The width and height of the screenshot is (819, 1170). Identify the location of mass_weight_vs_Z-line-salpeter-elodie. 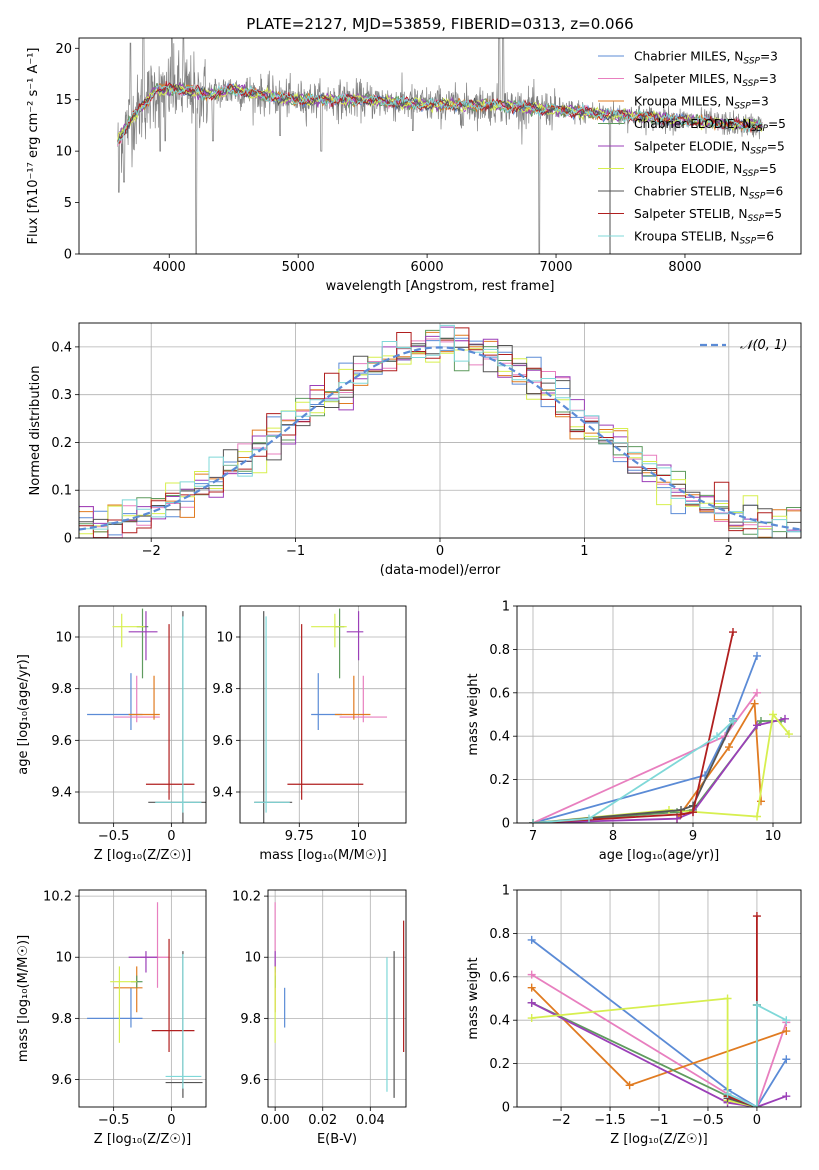
(659, 1054).